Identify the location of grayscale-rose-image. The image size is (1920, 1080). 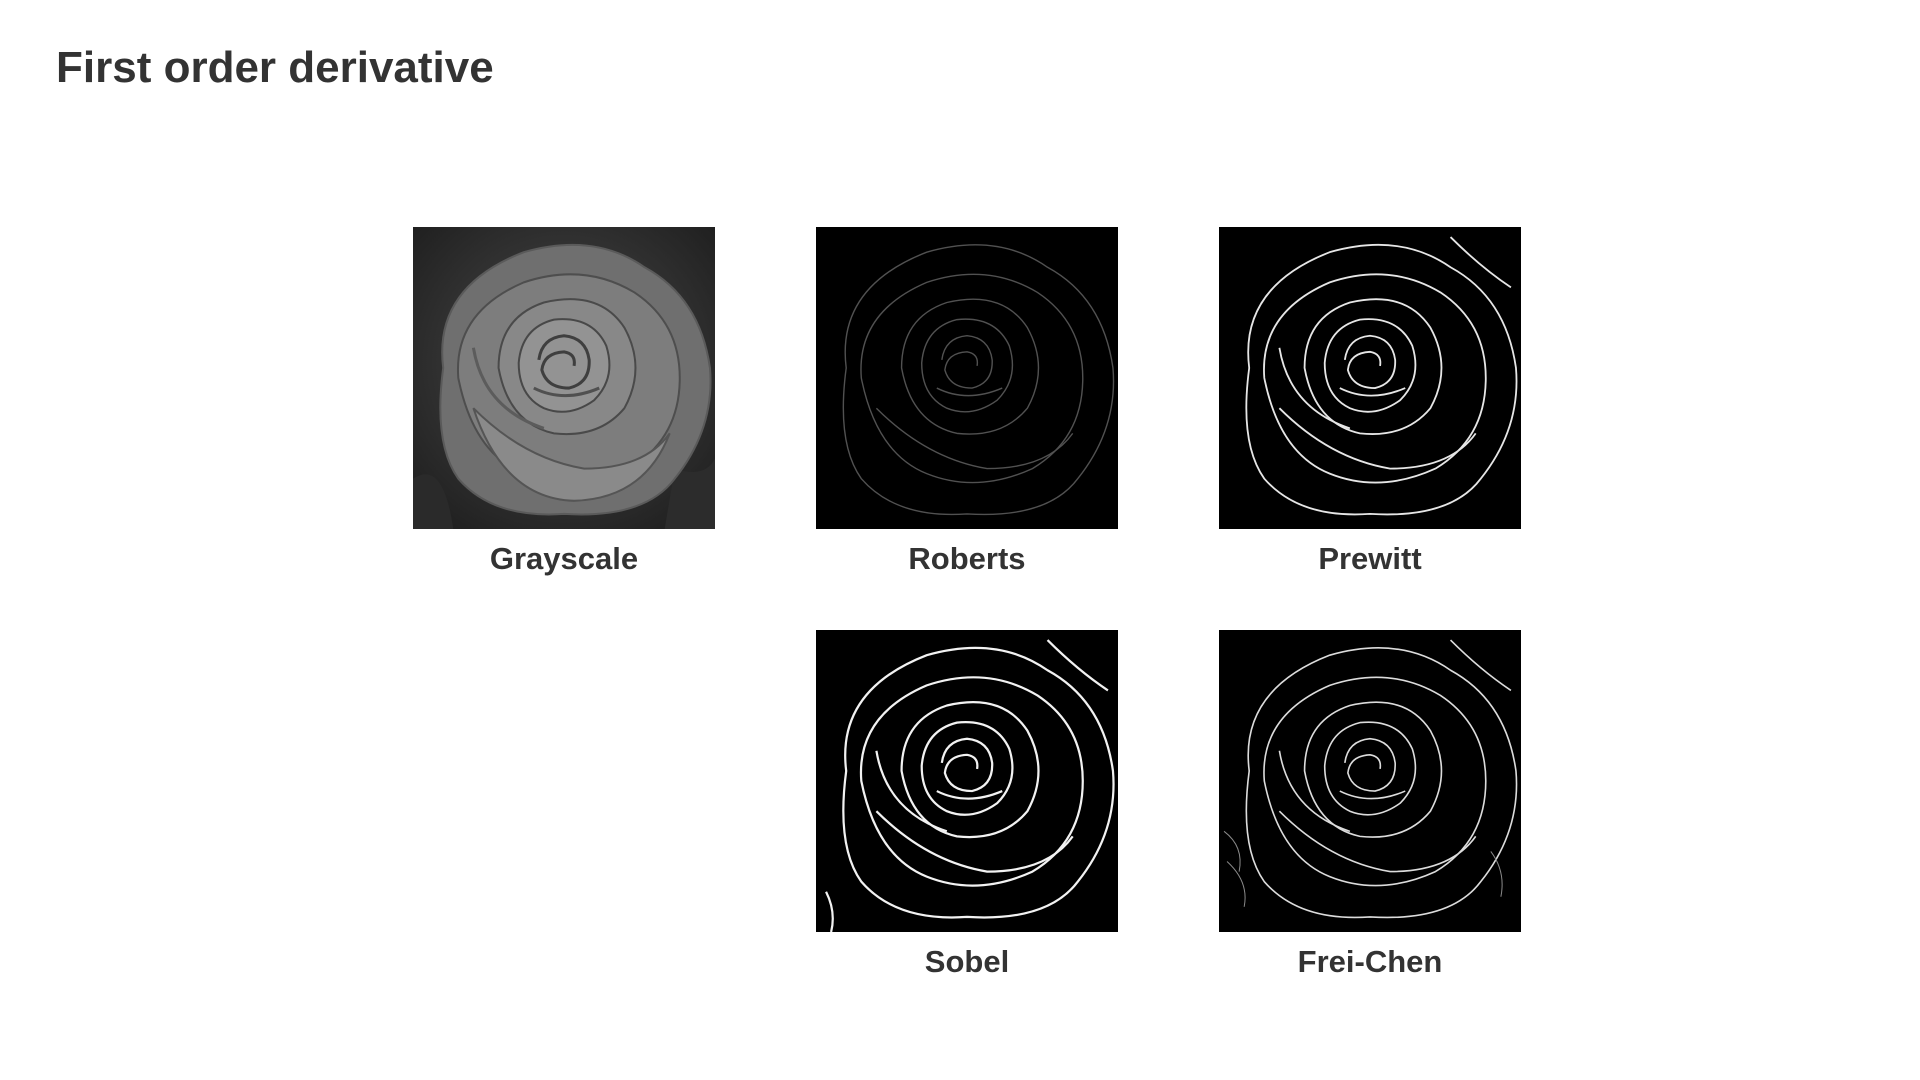
(564, 378).